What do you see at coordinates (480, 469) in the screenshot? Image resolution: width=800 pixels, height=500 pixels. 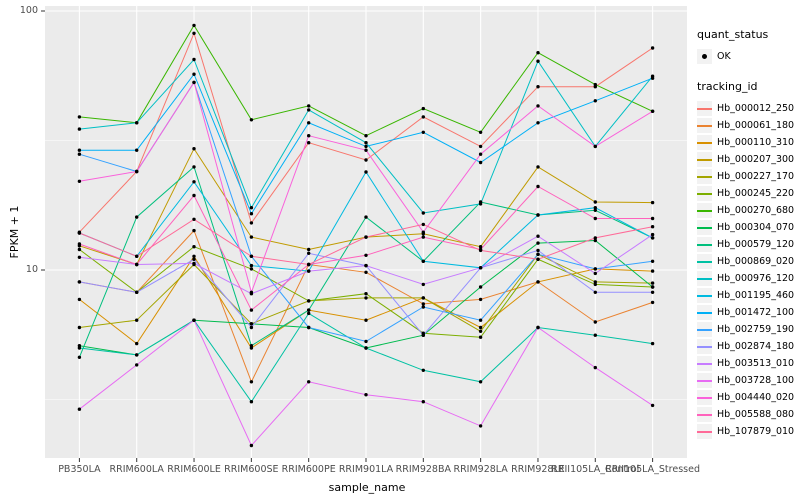 I see `x-tick-label: RRIM928LA` at bounding box center [480, 469].